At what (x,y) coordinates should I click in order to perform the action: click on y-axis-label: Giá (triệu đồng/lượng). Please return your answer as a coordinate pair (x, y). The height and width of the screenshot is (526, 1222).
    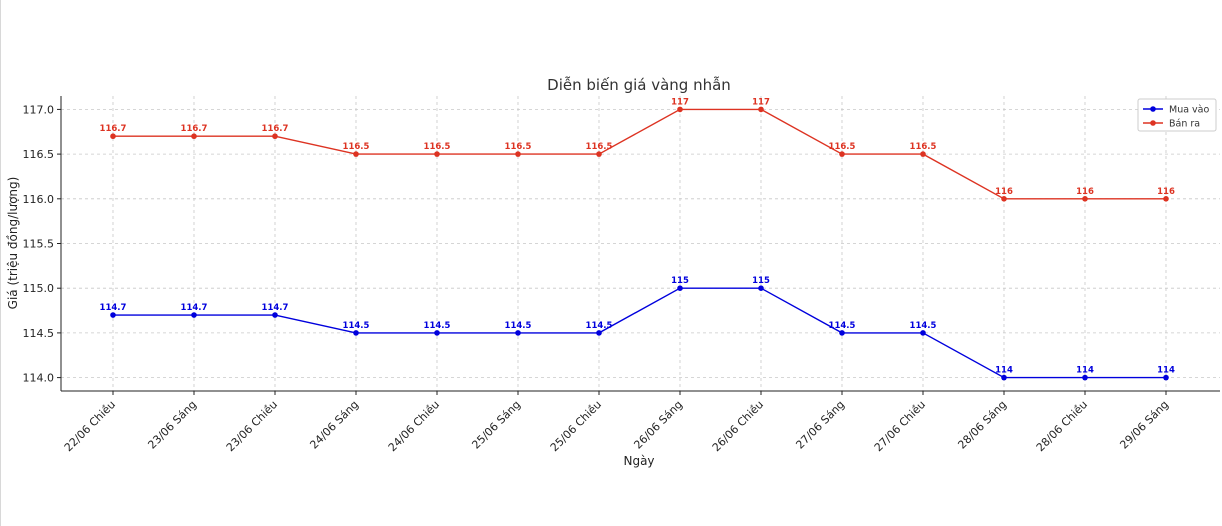
    Looking at the image, I should click on (13, 243).